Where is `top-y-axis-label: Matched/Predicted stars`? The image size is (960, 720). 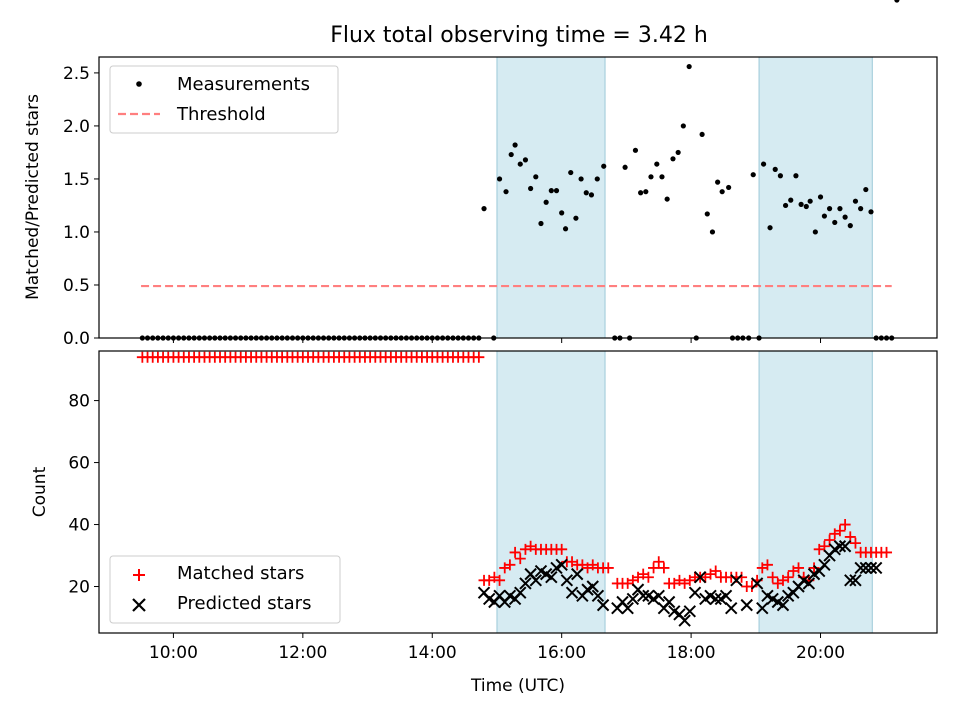 top-y-axis-label: Matched/Predicted stars is located at coordinates (33, 197).